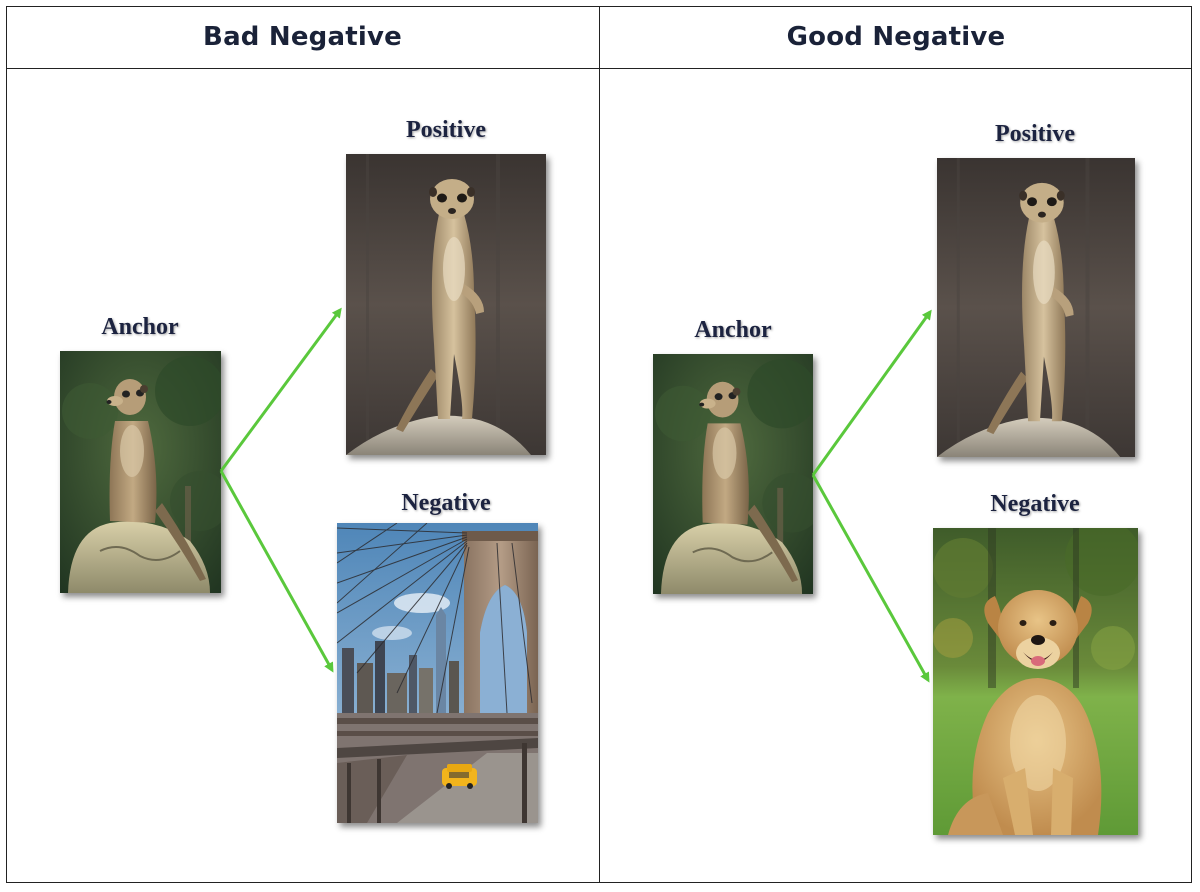  I want to click on anchor-label-right: Anchor, so click(733, 330).